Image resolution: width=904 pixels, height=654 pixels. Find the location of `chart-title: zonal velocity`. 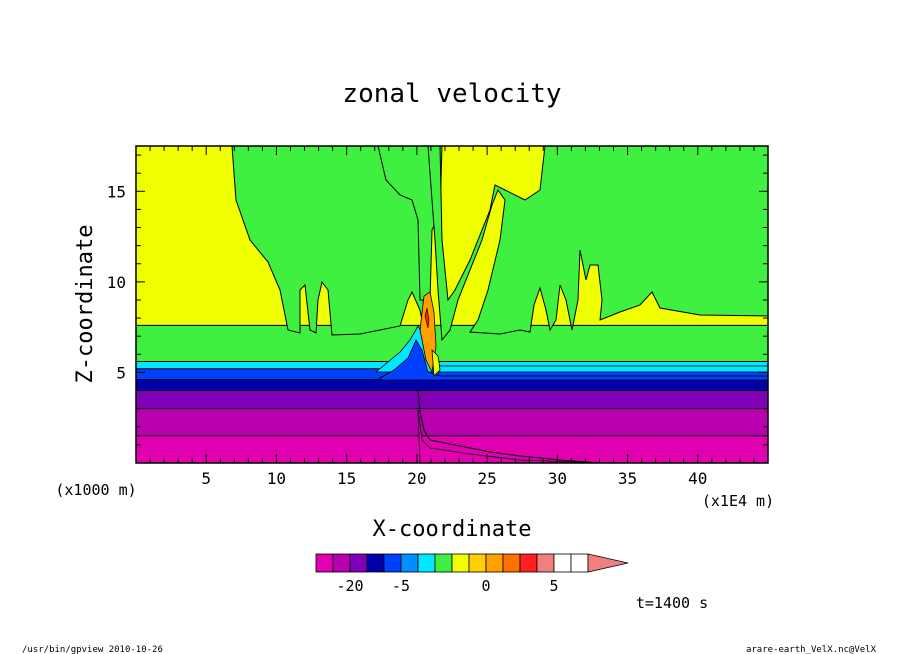

chart-title: zonal velocity is located at coordinates (451, 94).